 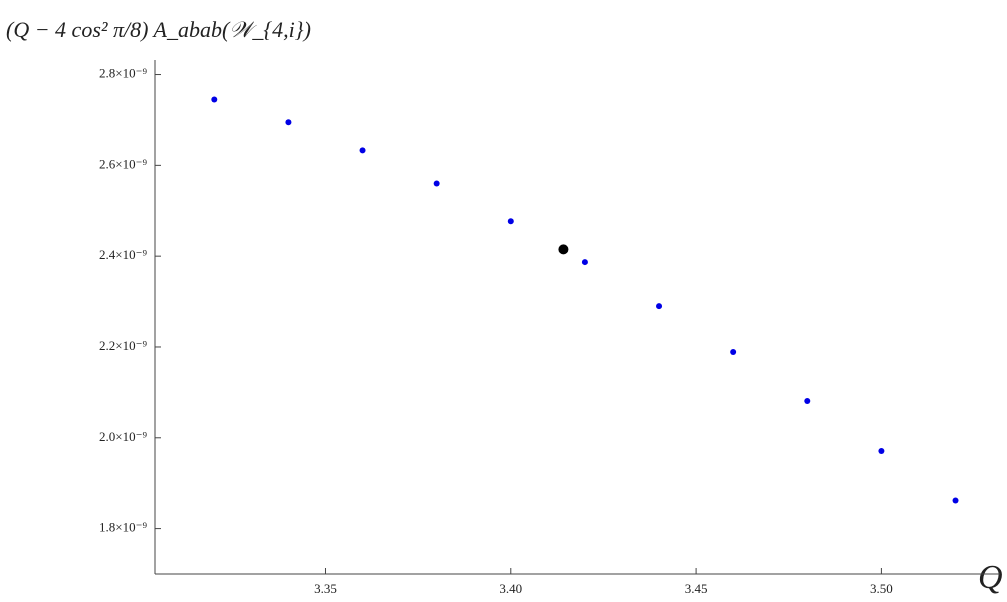 What do you see at coordinates (123, 163) in the screenshot?
I see `y-tick-label: 2.6×10⁻⁹` at bounding box center [123, 163].